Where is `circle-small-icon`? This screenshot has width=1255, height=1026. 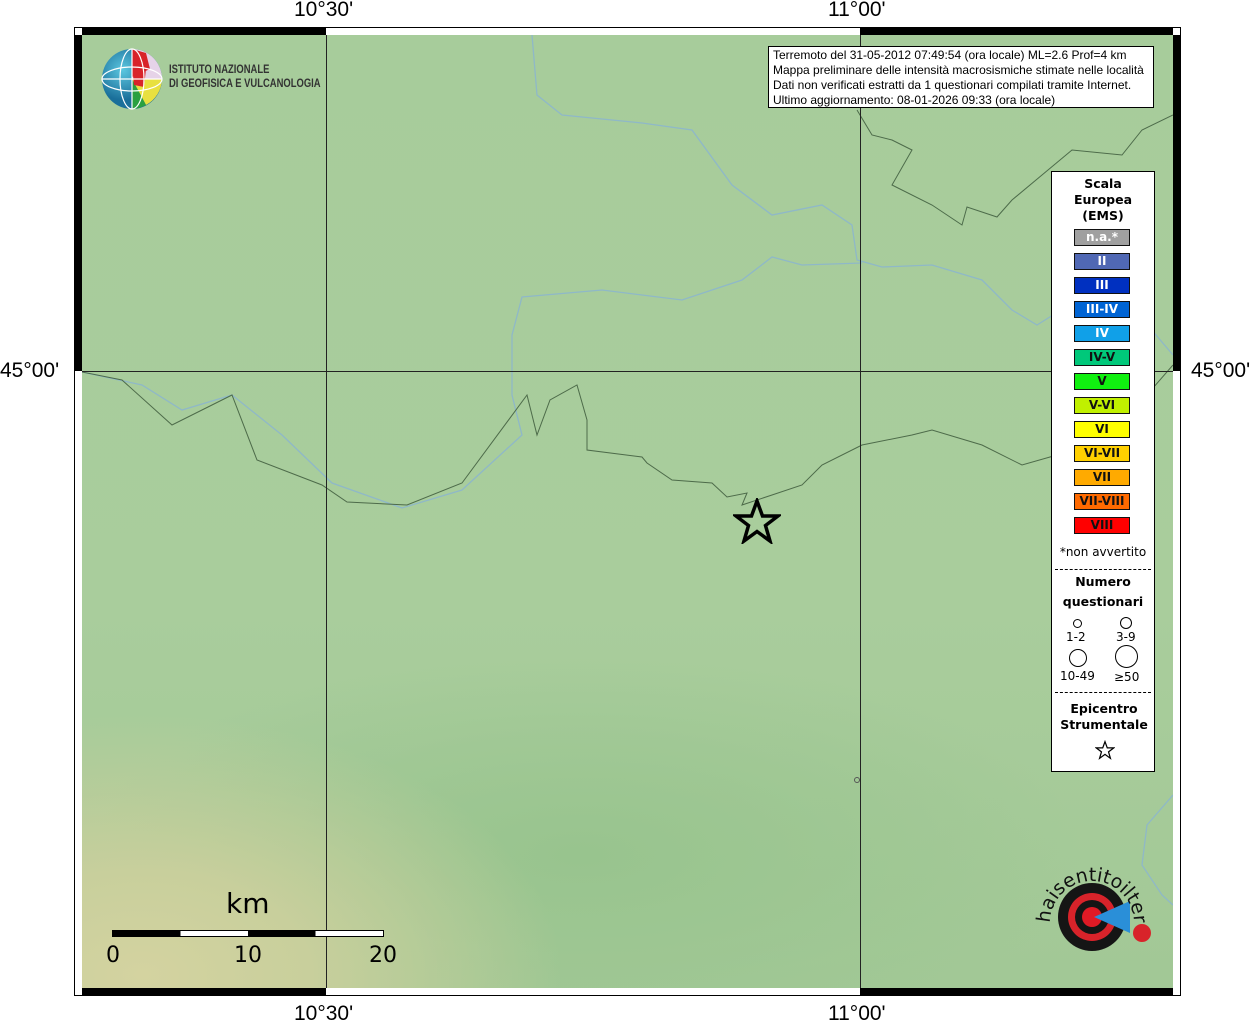 circle-small-icon is located at coordinates (1077, 623).